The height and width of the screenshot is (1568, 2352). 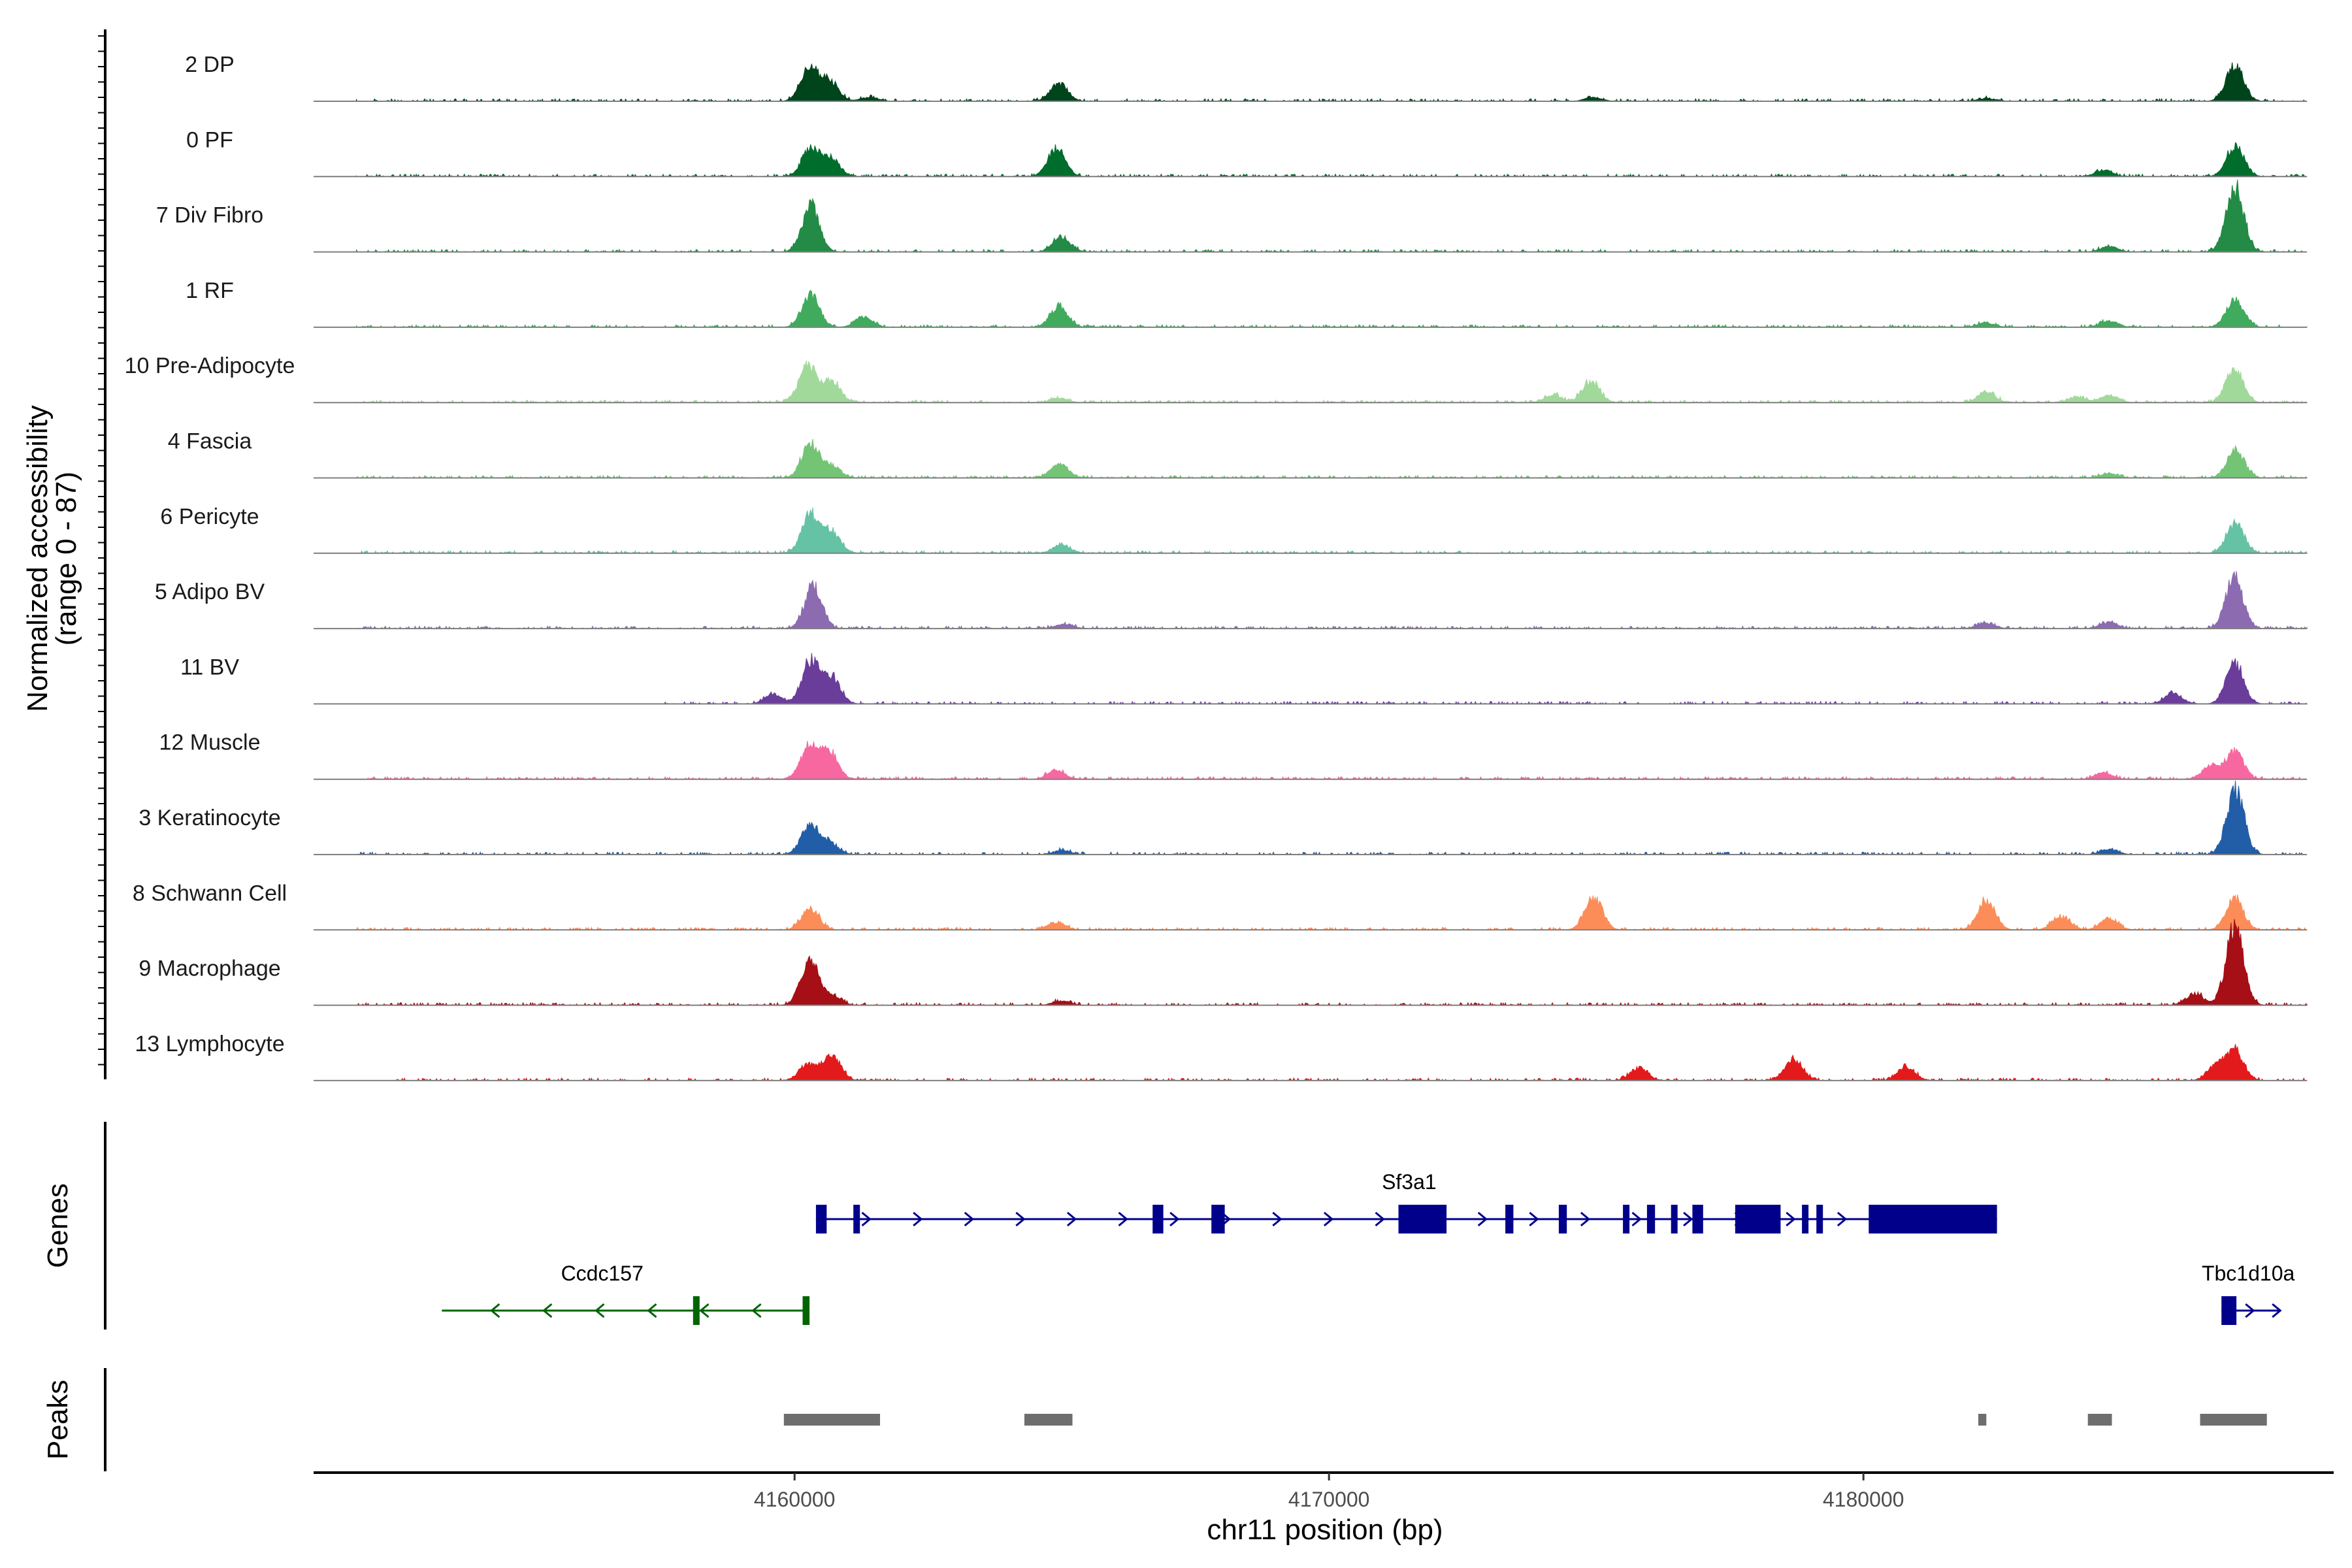 I want to click on track-10-pre-adipocyte: 10 Pre-Adipocyte, so click(x=1216, y=378).